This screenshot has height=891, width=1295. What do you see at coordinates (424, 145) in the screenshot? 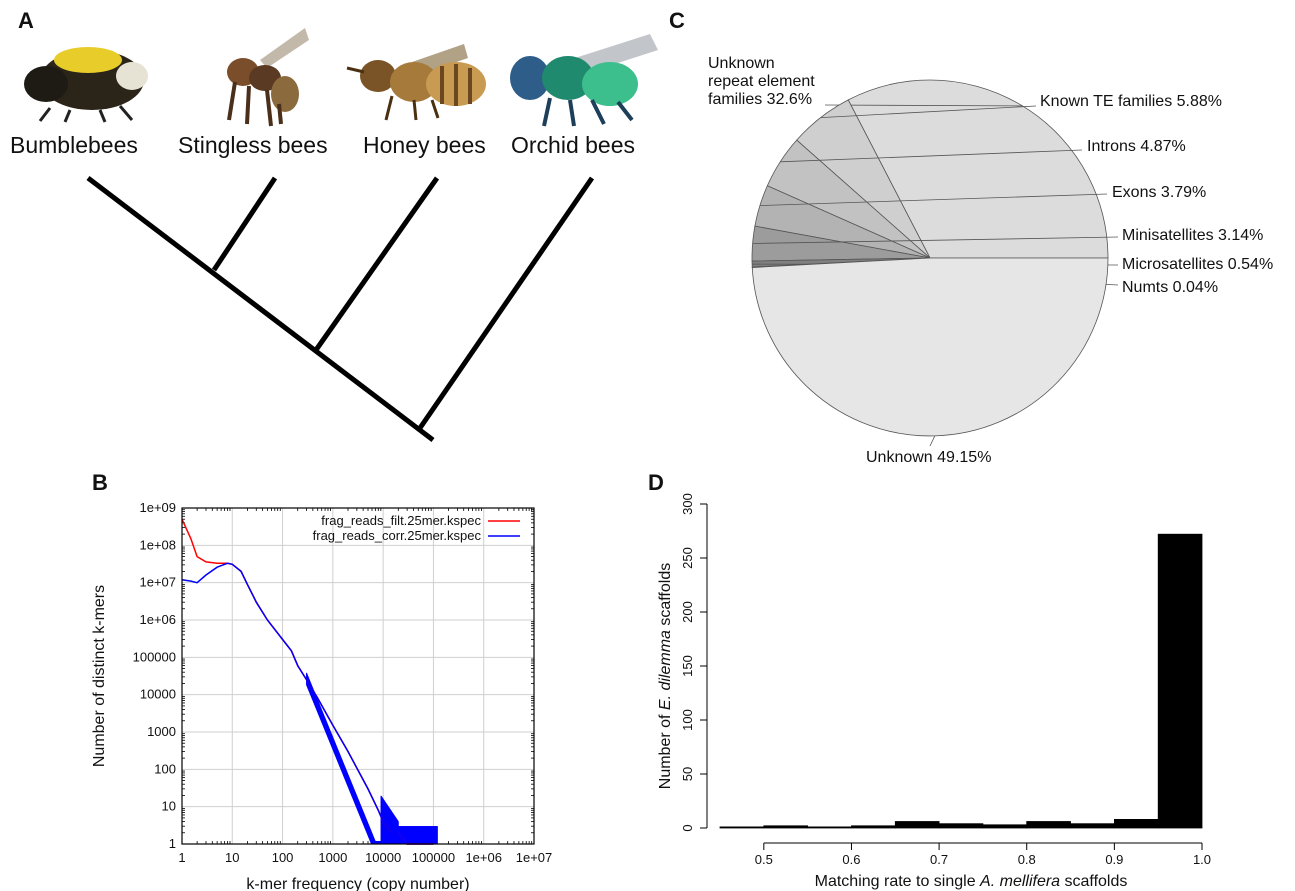
I see `taxon-label-honey-bees: Honey bees` at bounding box center [424, 145].